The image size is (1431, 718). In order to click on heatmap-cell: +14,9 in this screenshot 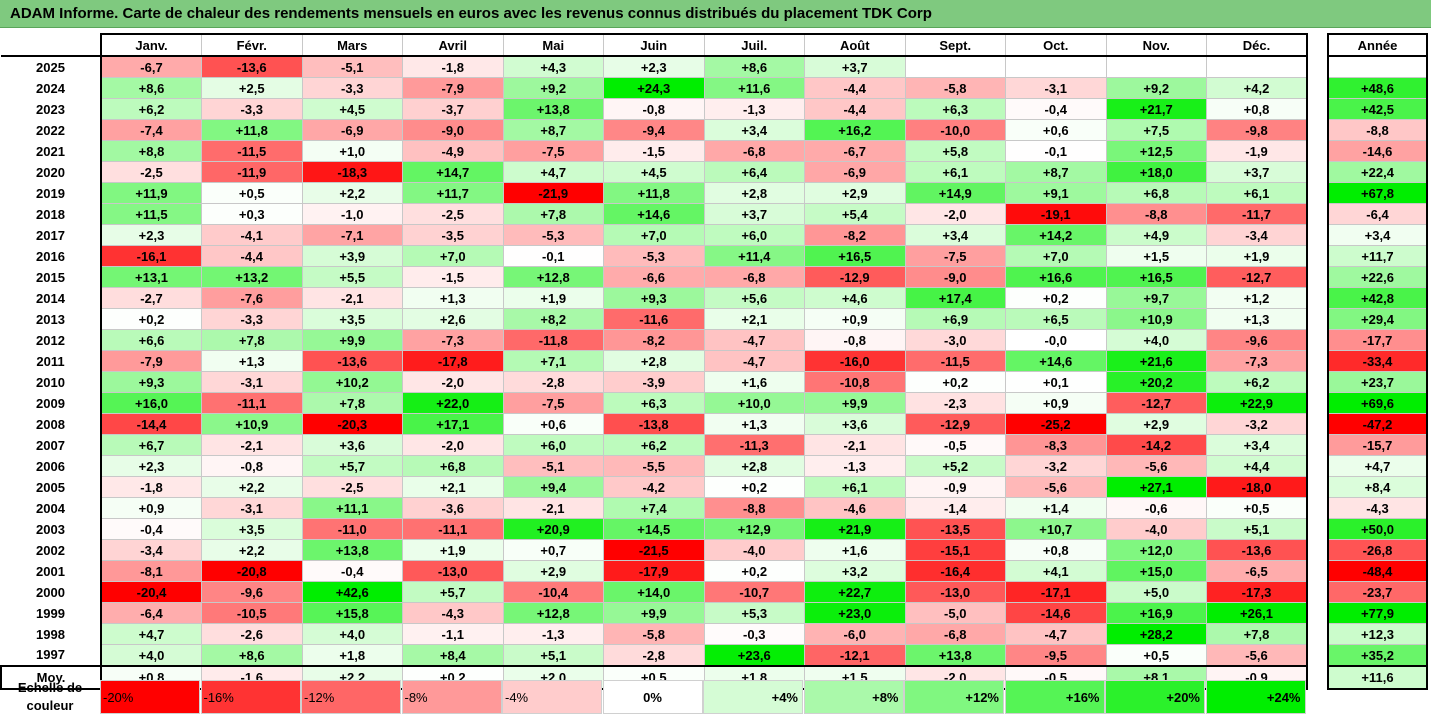, I will do `click(955, 193)`.